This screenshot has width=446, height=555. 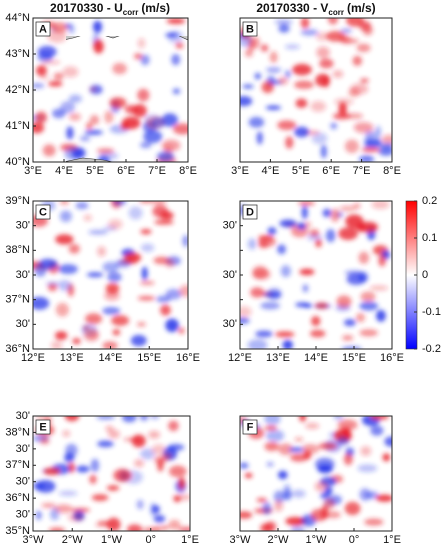 What do you see at coordinates (86, 8) in the screenshot?
I see `title-text: 20170330 - U` at bounding box center [86, 8].